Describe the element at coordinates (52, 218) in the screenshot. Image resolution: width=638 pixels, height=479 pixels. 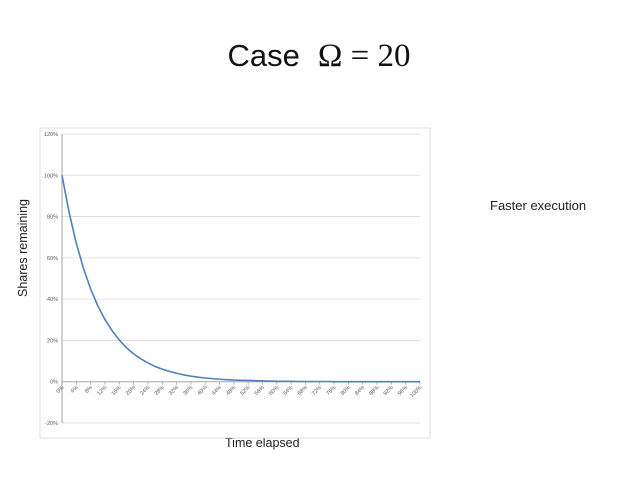
I see `y-tick-label: 80%` at that location.